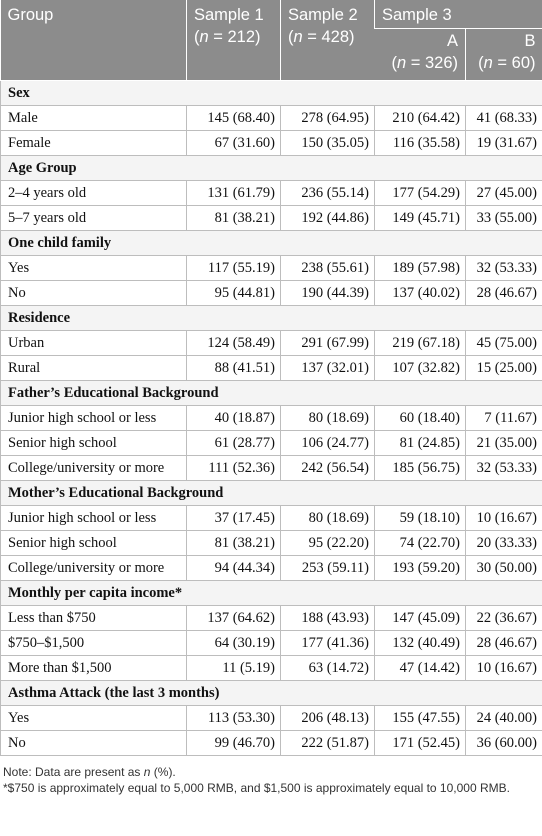 The image size is (542, 836). What do you see at coordinates (458, 14) in the screenshot?
I see `sample3-column-header: Sample 3` at bounding box center [458, 14].